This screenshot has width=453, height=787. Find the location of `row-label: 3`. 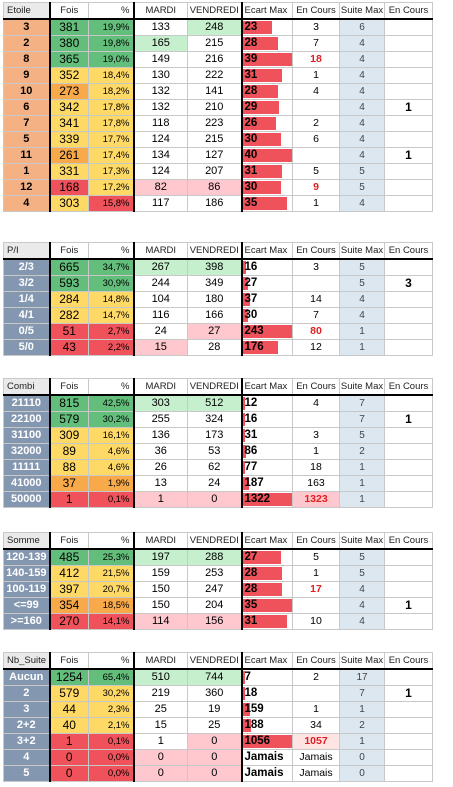

row-label: 3 is located at coordinates (27, 27).